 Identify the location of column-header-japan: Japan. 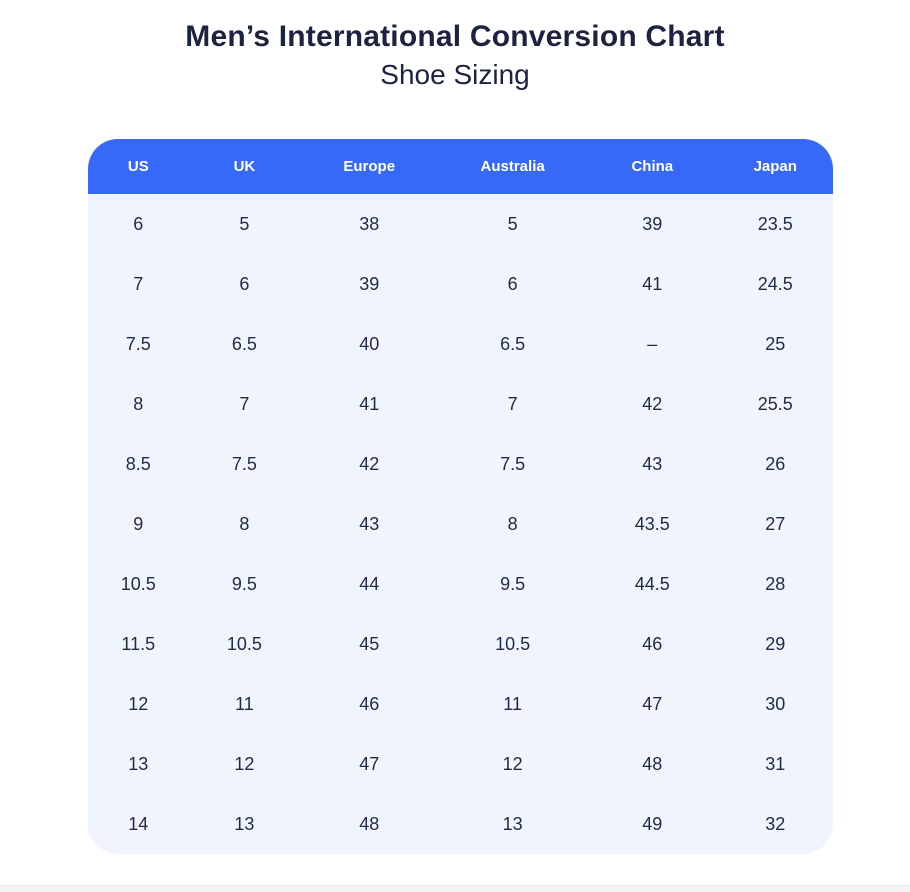
(775, 167).